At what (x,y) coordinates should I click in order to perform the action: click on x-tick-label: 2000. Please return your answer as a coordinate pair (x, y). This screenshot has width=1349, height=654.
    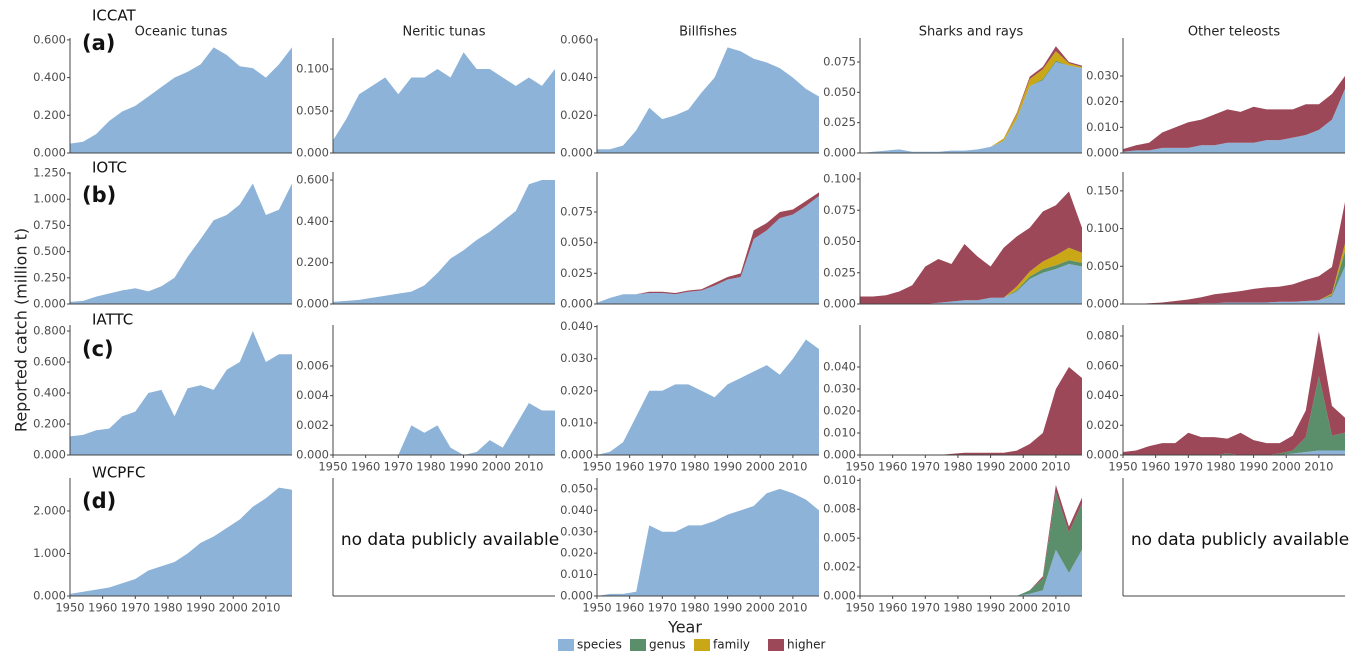
    Looking at the image, I should click on (1023, 608).